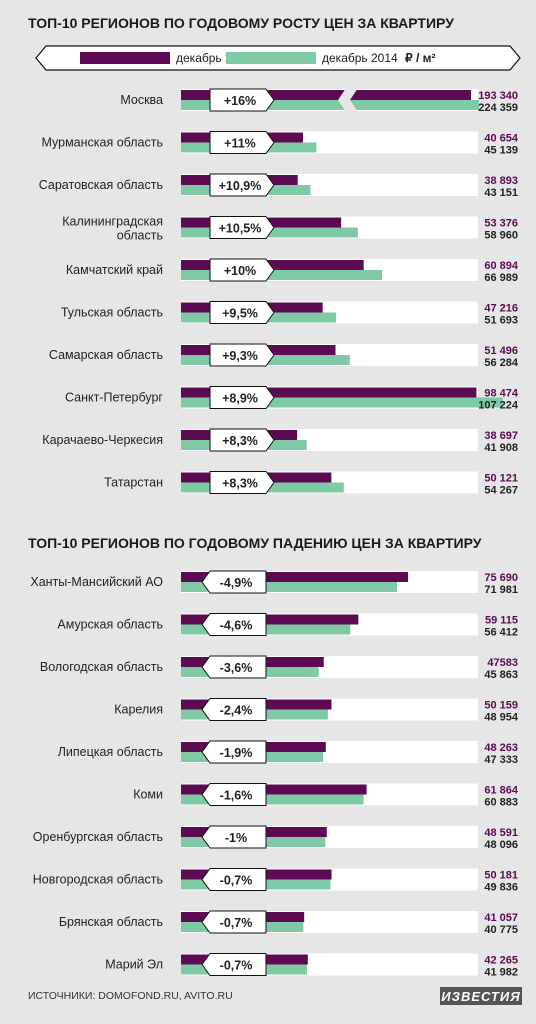 The height and width of the screenshot is (1024, 536). I want to click on source-note: ИСТОЧНИКИ: DOMOFOND.RU, AVITO.RU, so click(130, 996).